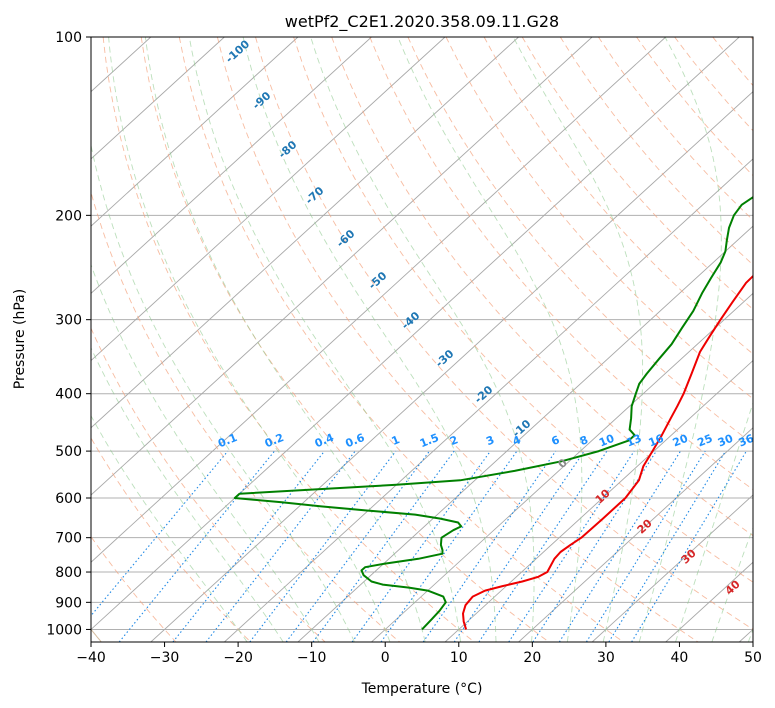 The height and width of the screenshot is (708, 775). What do you see at coordinates (227, 440) in the screenshot?
I see `mixing-ratio-label: 0.1` at bounding box center [227, 440].